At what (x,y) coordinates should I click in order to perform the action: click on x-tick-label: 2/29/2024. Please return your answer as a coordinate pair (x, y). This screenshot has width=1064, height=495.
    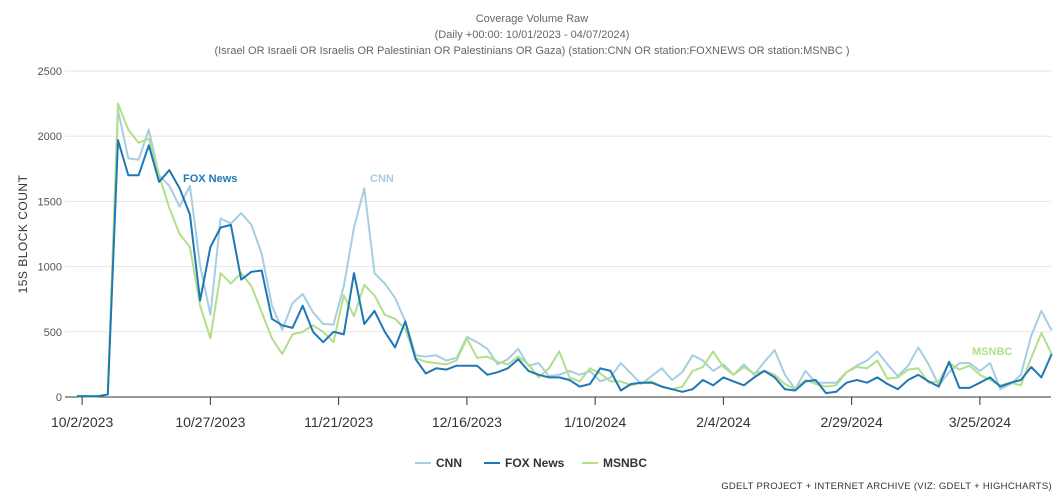
    Looking at the image, I should click on (851, 422).